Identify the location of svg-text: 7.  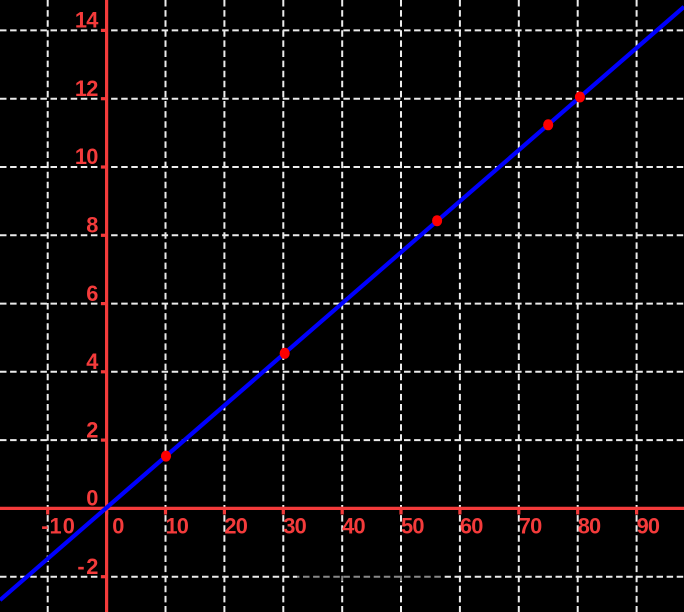
(525, 526).